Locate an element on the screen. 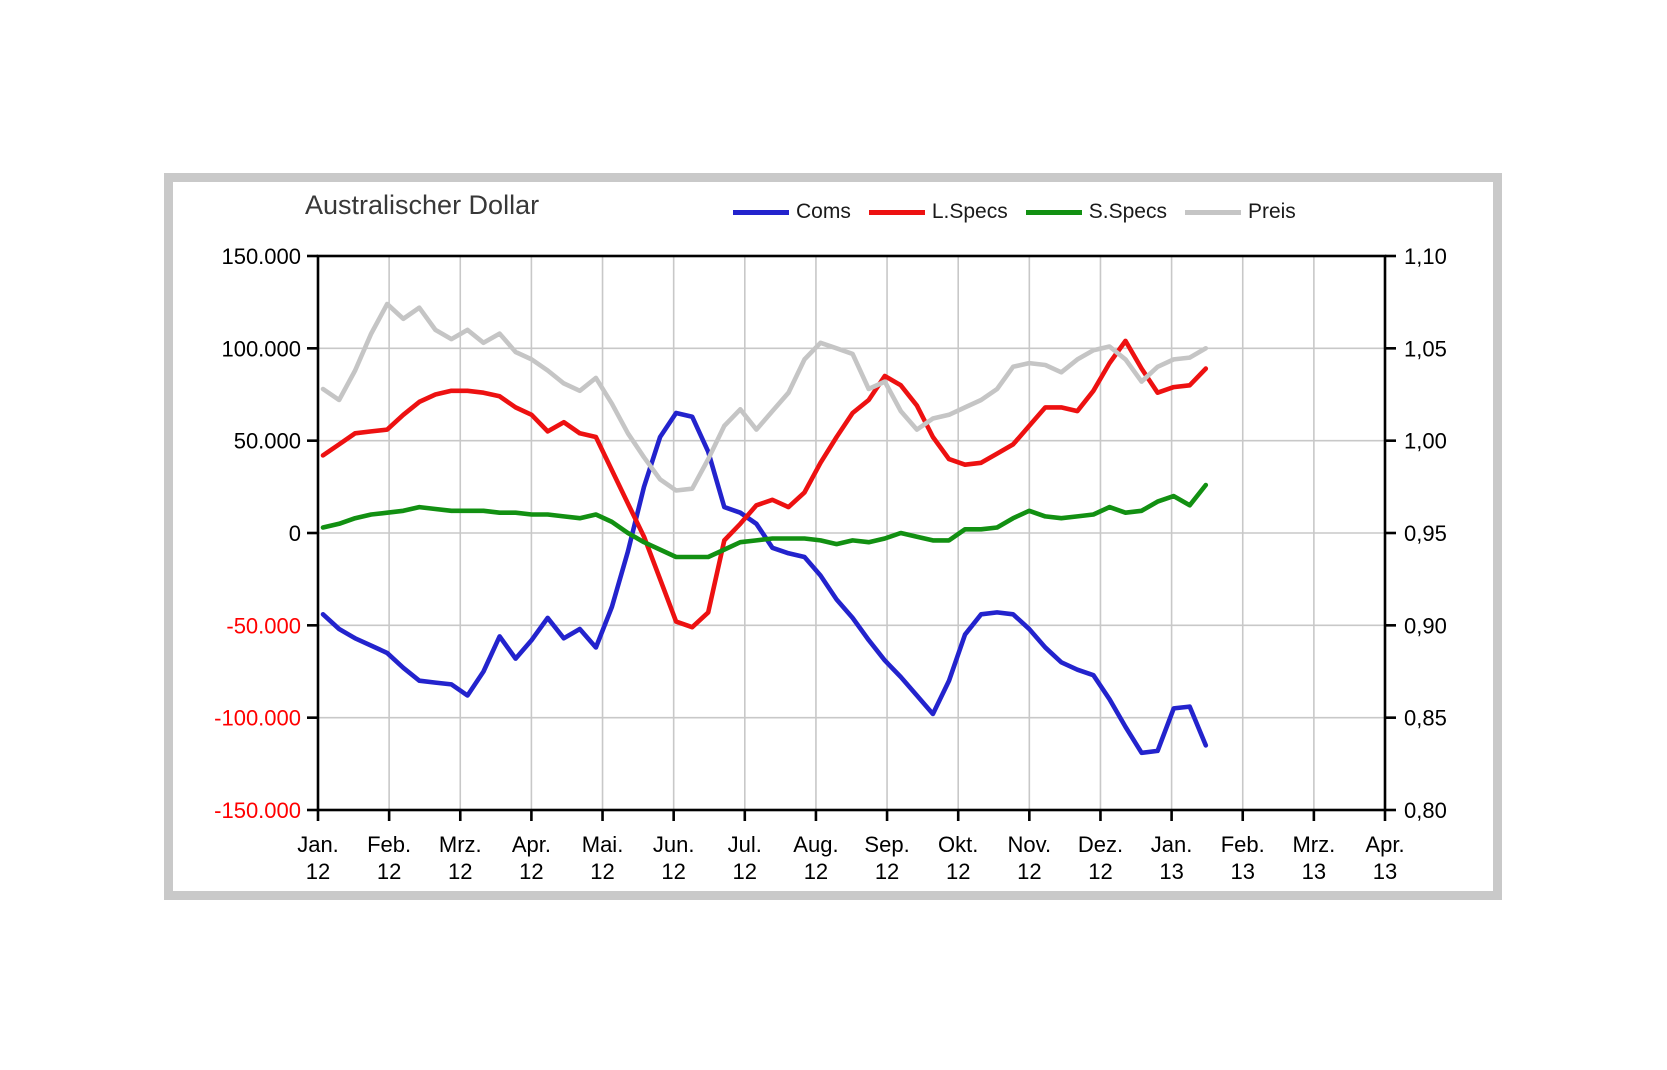  right-axis-label: 0,90 is located at coordinates (1425, 625).